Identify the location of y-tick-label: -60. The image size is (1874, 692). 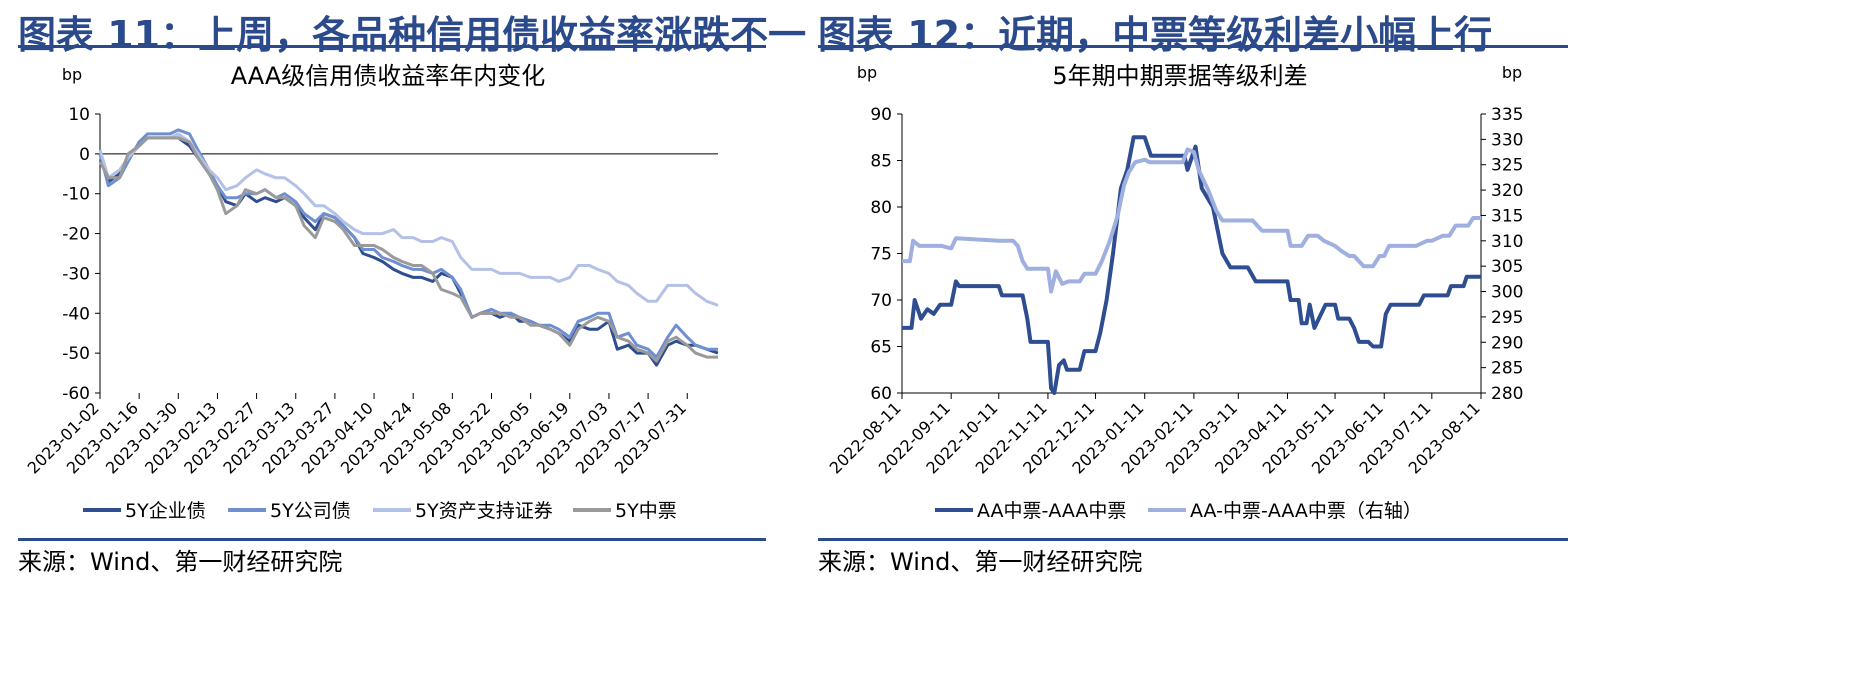
(76, 394).